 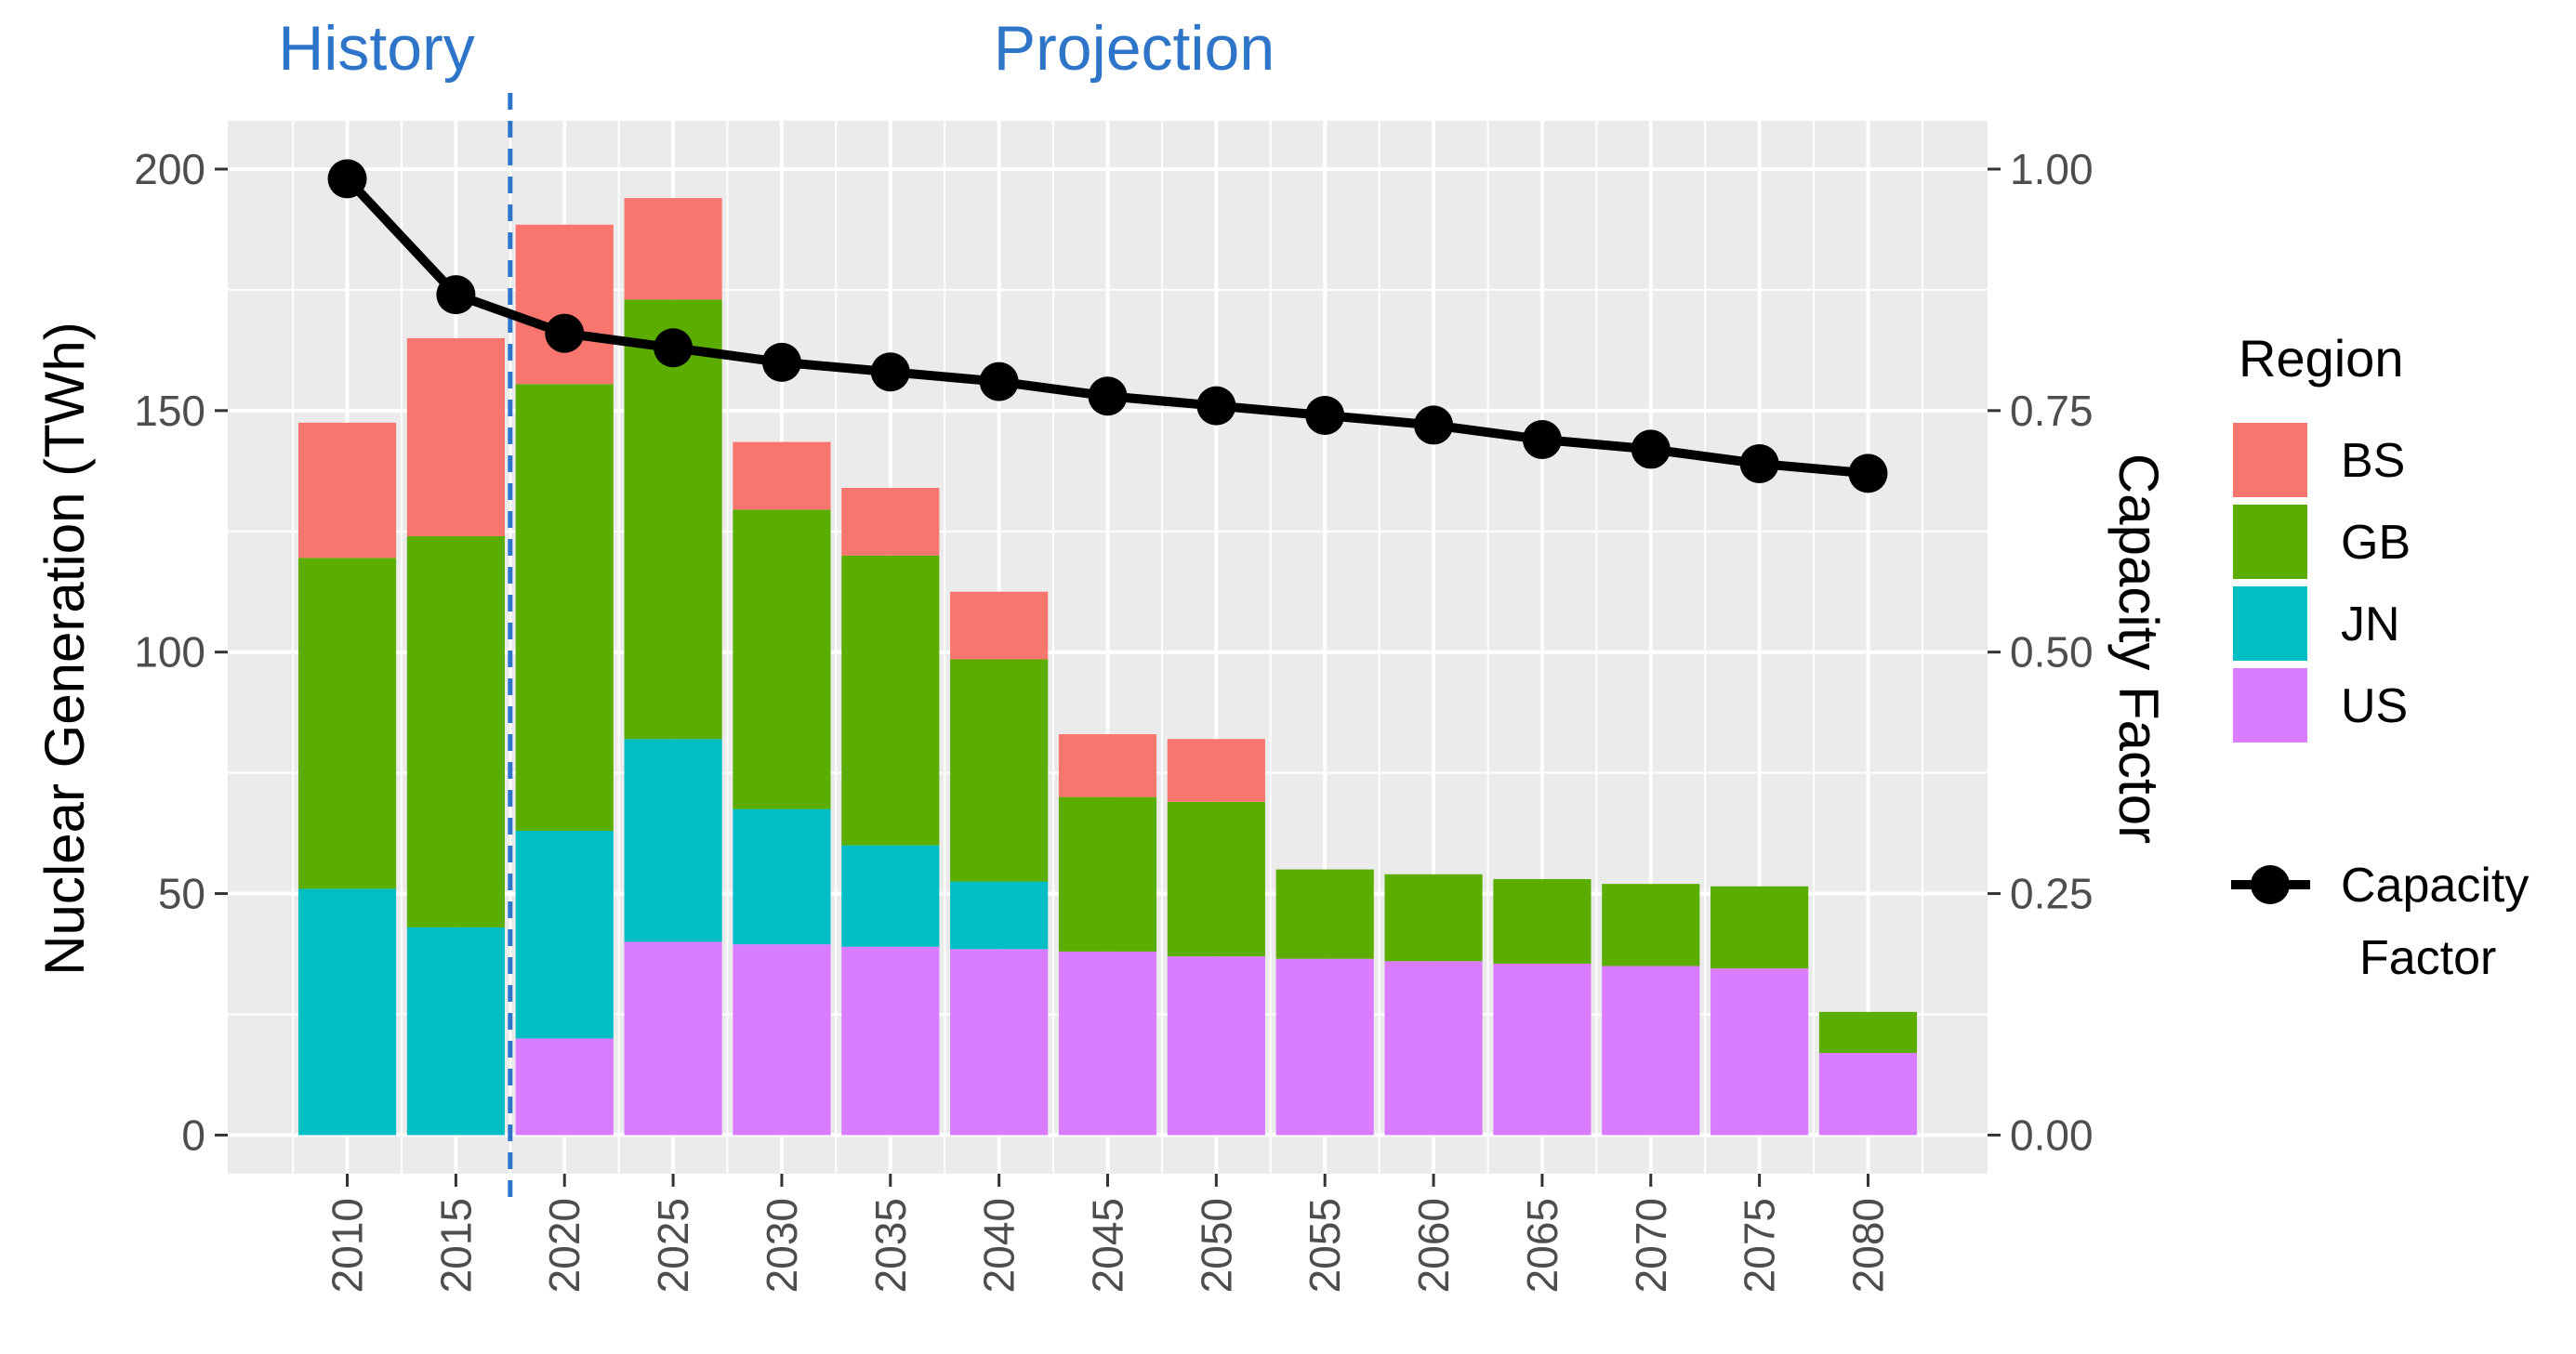 What do you see at coordinates (1651, 449) in the screenshot?
I see `capacity-factor-point-2070` at bounding box center [1651, 449].